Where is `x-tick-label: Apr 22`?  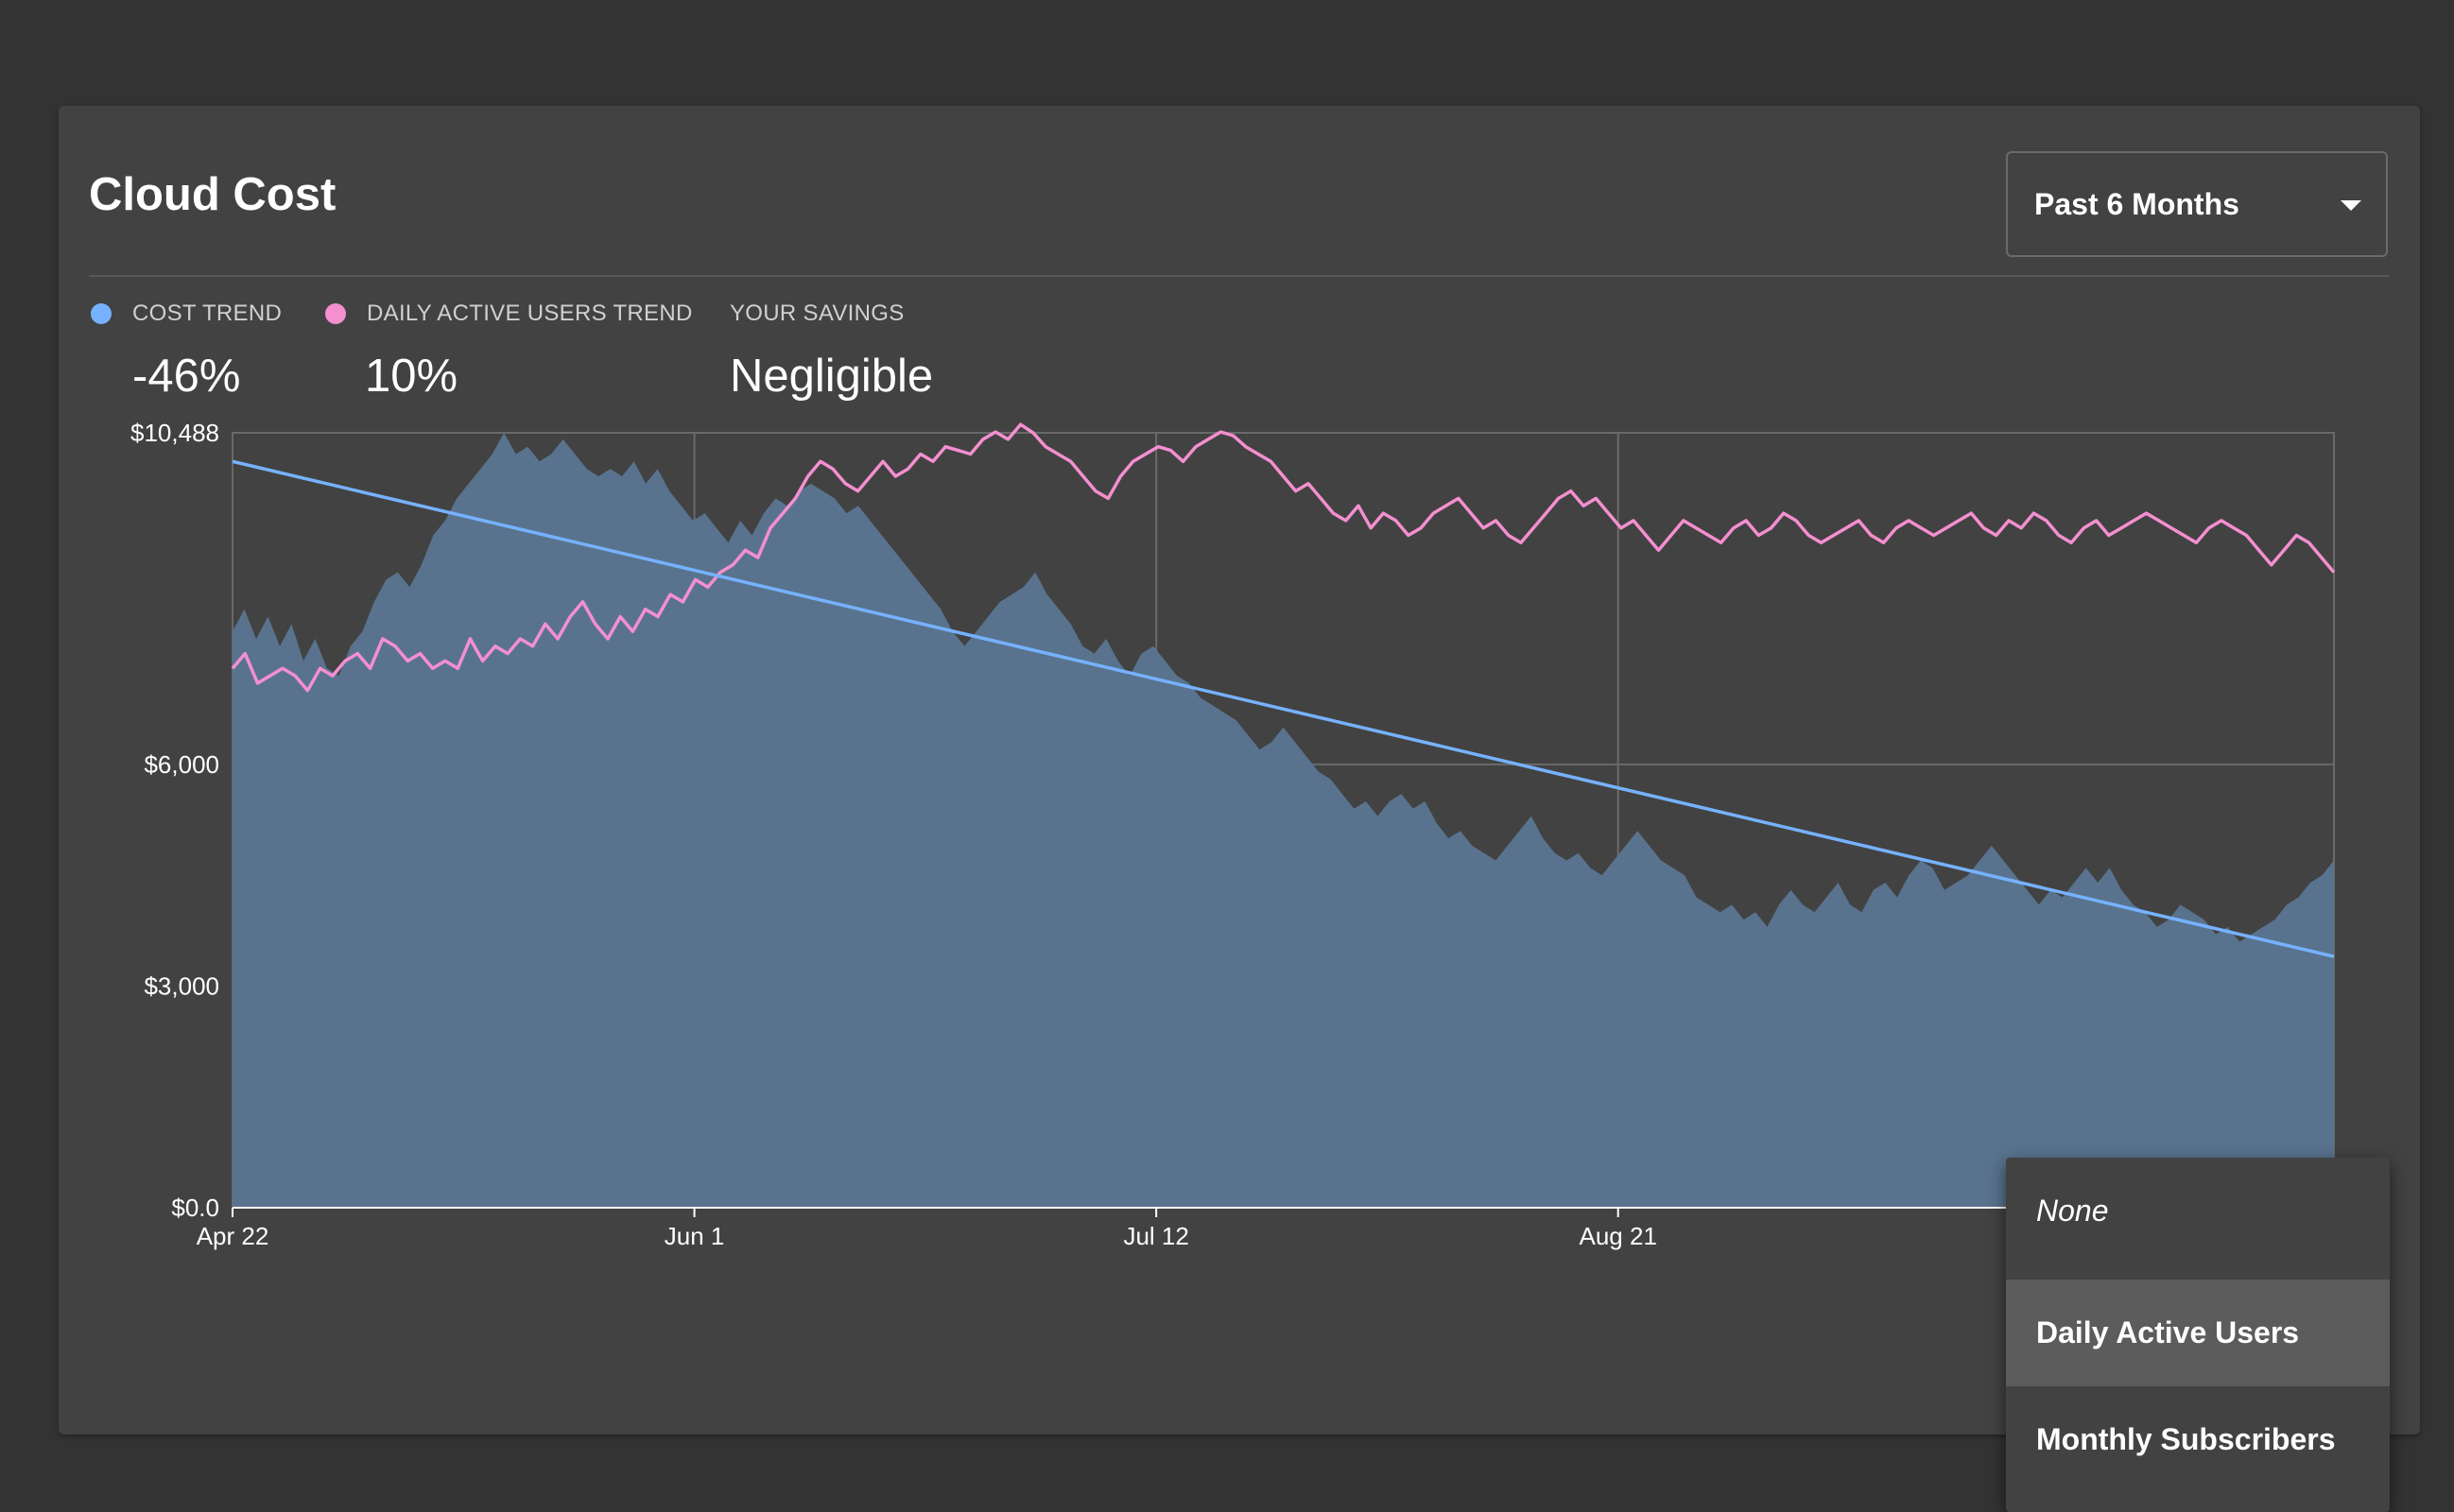
x-tick-label: Apr 22 is located at coordinates (233, 1236).